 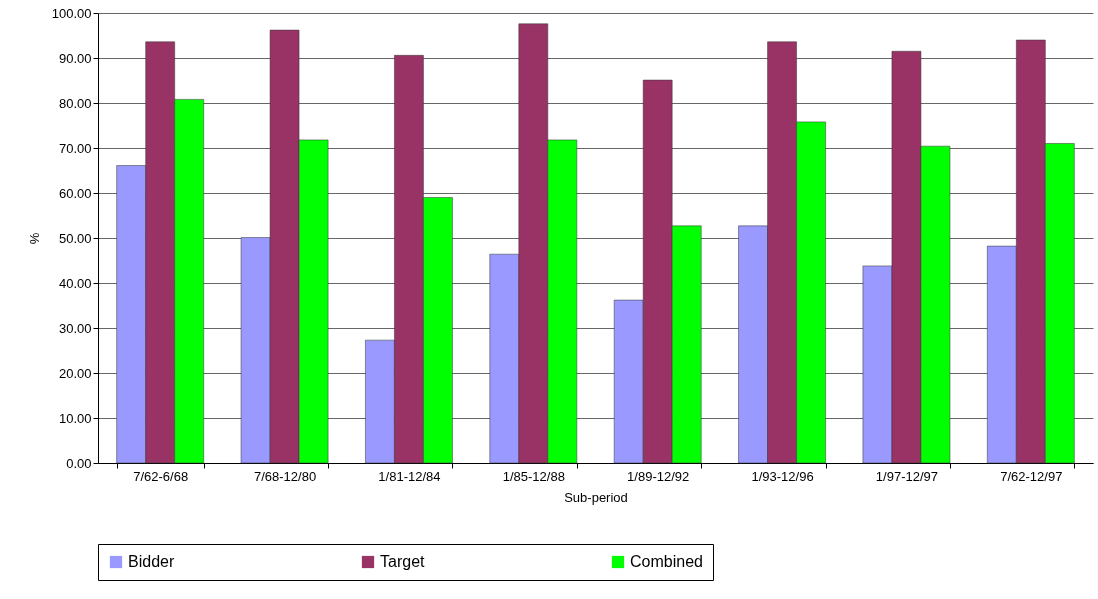 I want to click on y-tick-label: 90.00, so click(x=75, y=58).